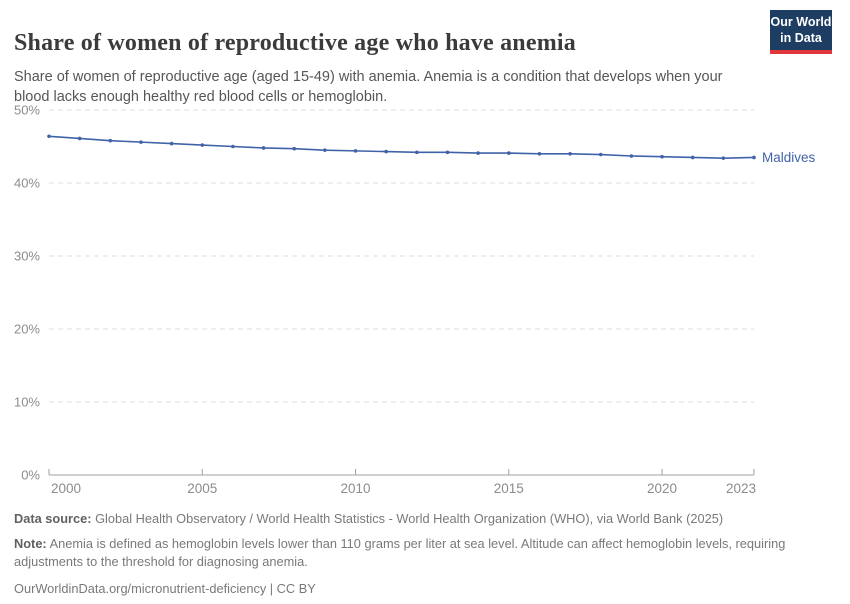  I want to click on y-axis-tick-label: 30%, so click(27, 256).